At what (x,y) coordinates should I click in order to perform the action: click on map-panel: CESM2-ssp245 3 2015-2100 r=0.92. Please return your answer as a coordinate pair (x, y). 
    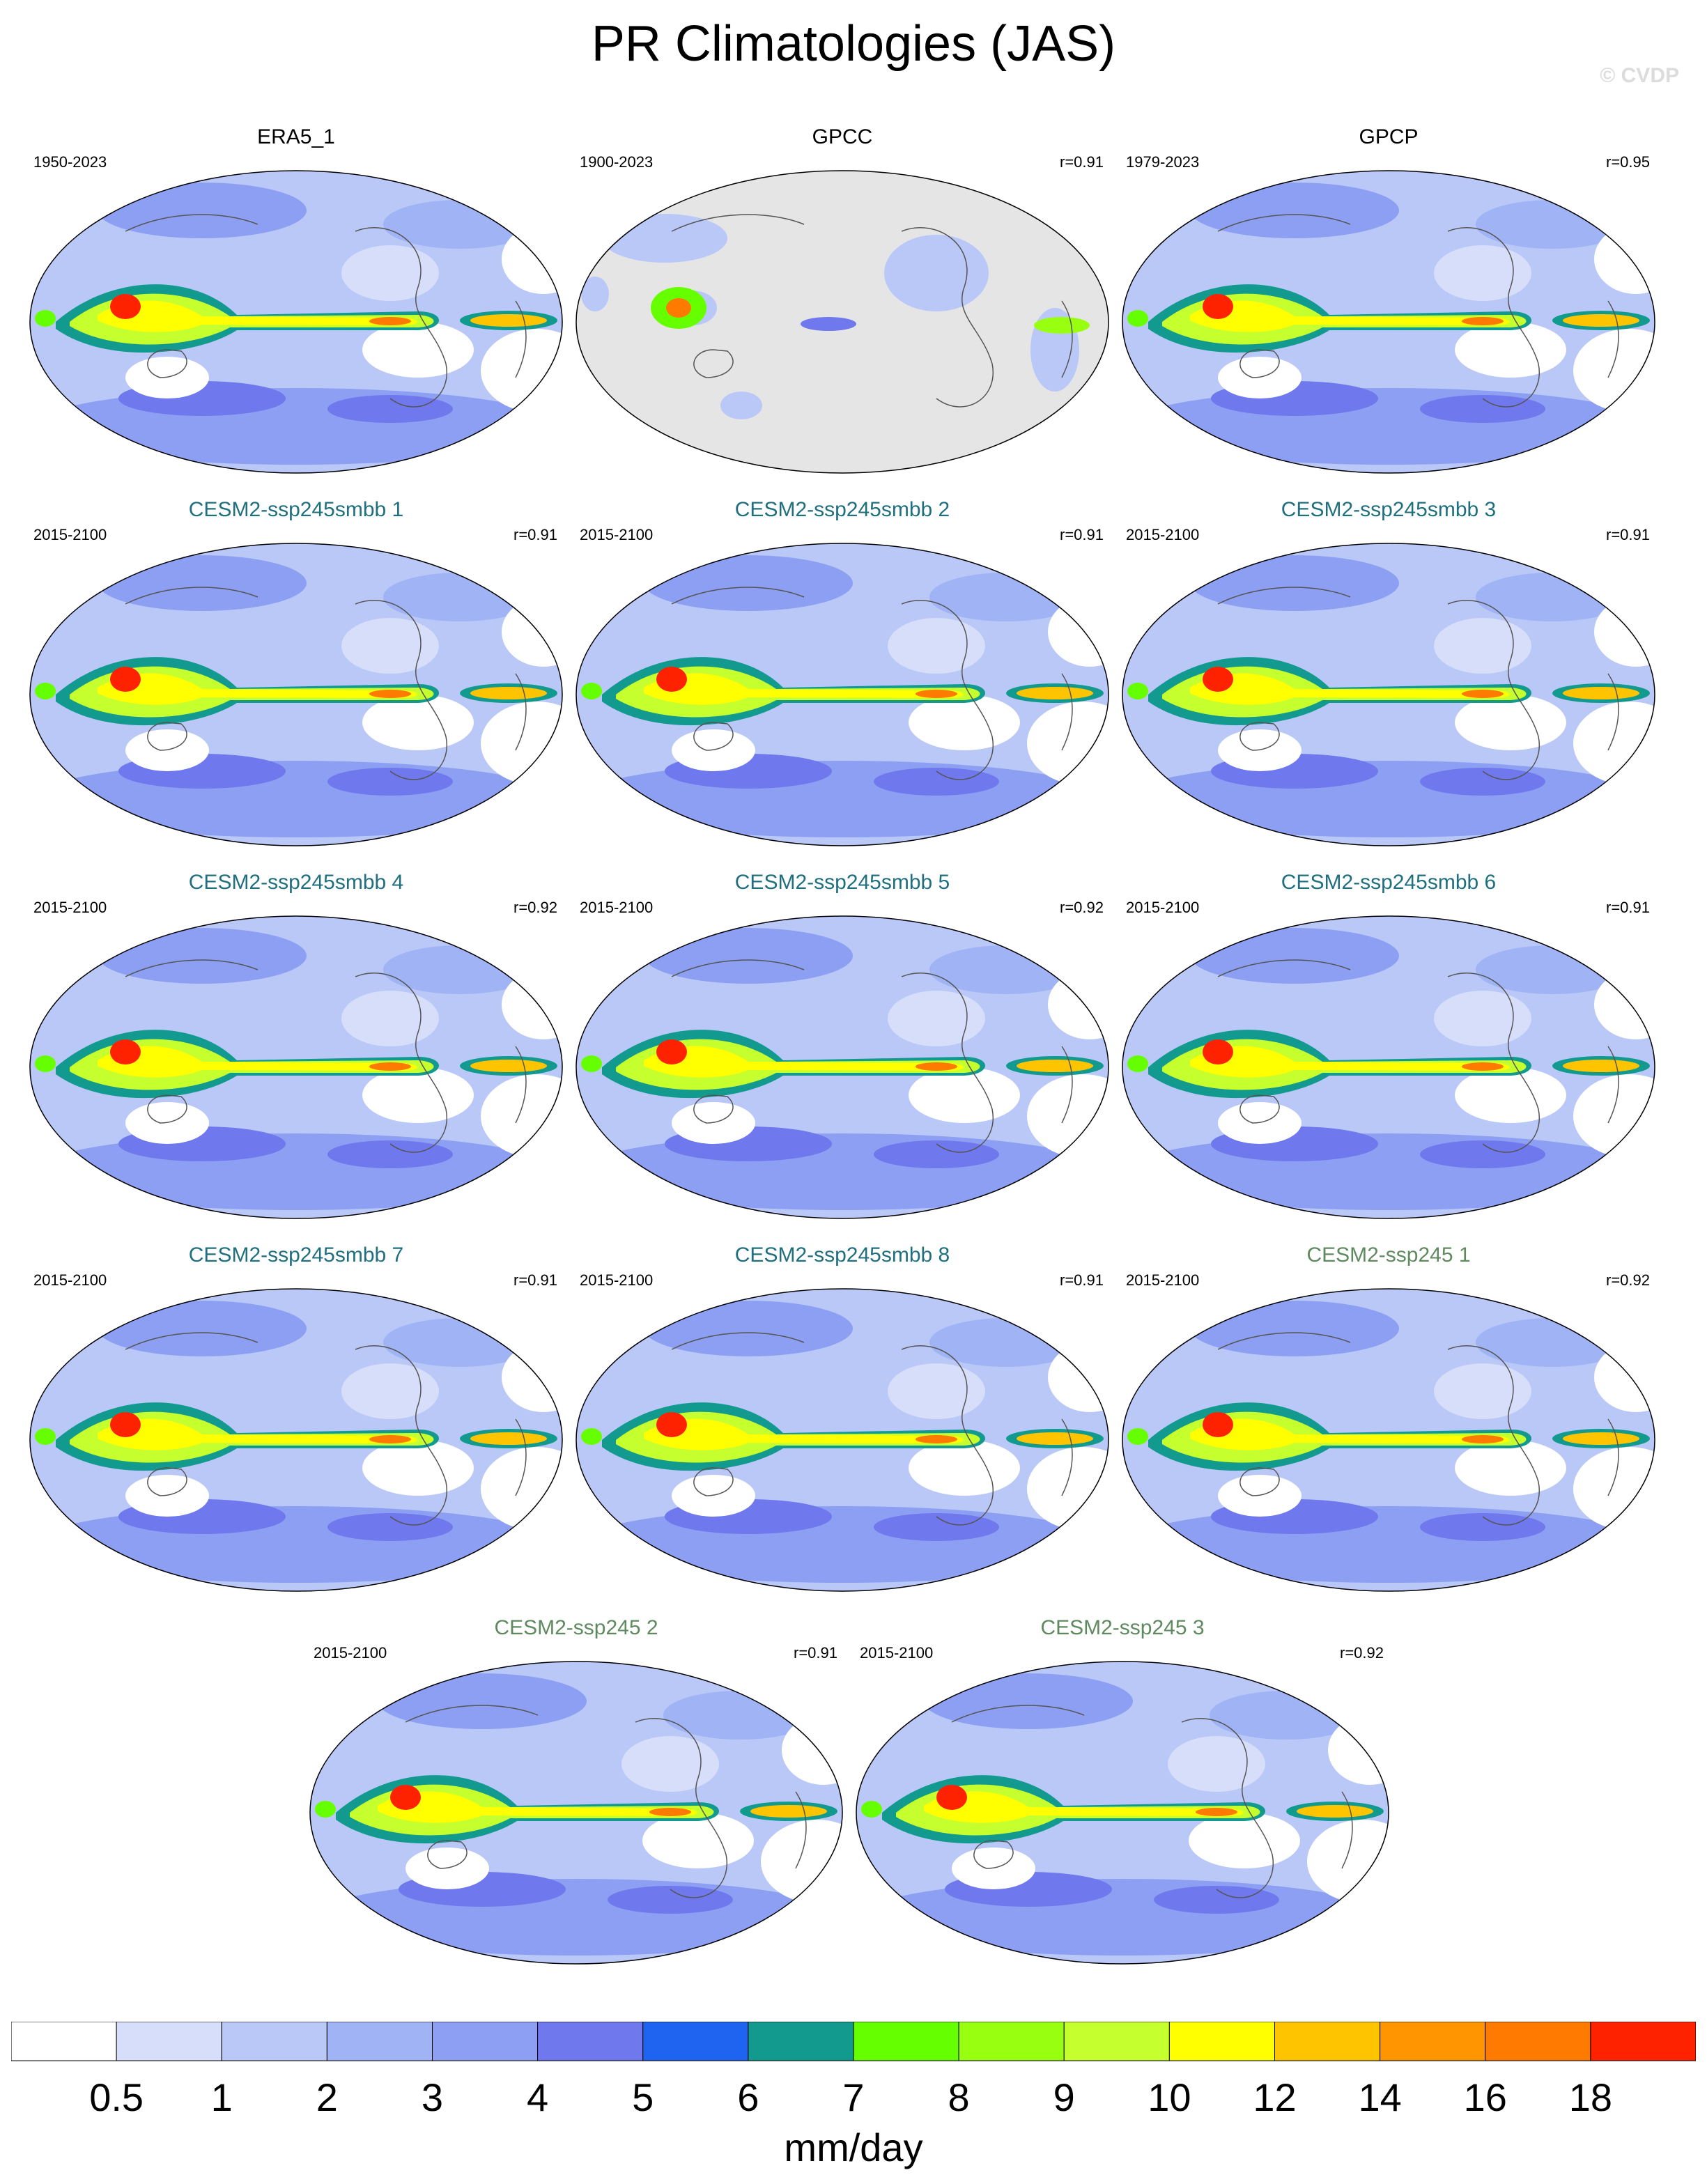
    Looking at the image, I should click on (1122, 1790).